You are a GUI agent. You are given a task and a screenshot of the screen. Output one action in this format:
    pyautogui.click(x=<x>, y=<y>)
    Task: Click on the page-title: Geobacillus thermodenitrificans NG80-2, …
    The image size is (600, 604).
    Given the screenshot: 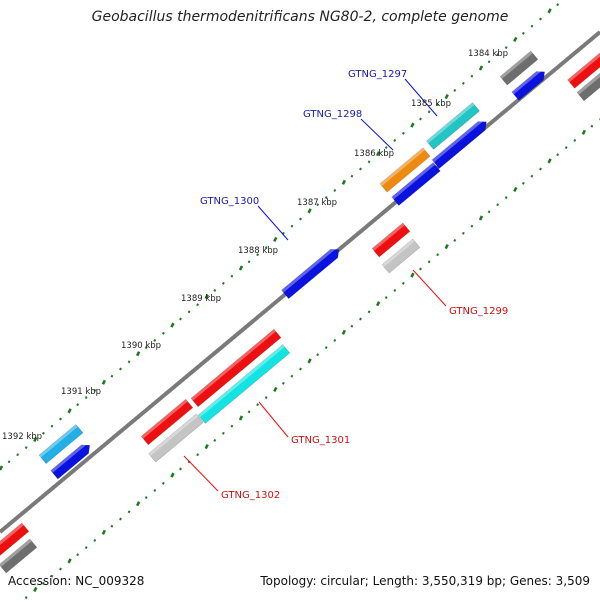 What is the action you would take?
    pyautogui.click(x=300, y=17)
    